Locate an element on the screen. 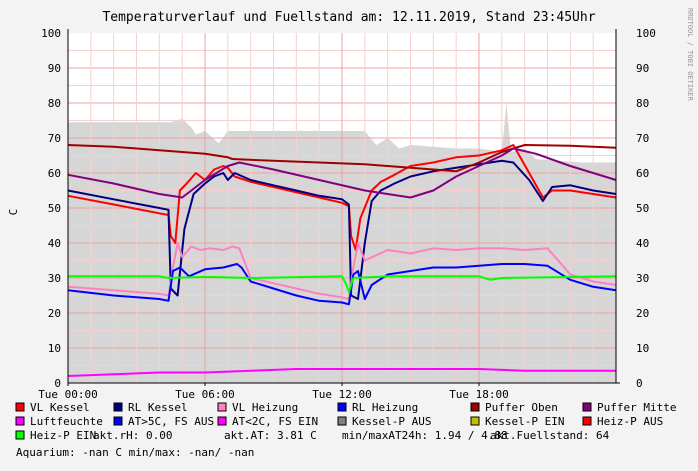 The image size is (698, 471). legend-entry-label: AT>5C, FS AUS is located at coordinates (171, 421).